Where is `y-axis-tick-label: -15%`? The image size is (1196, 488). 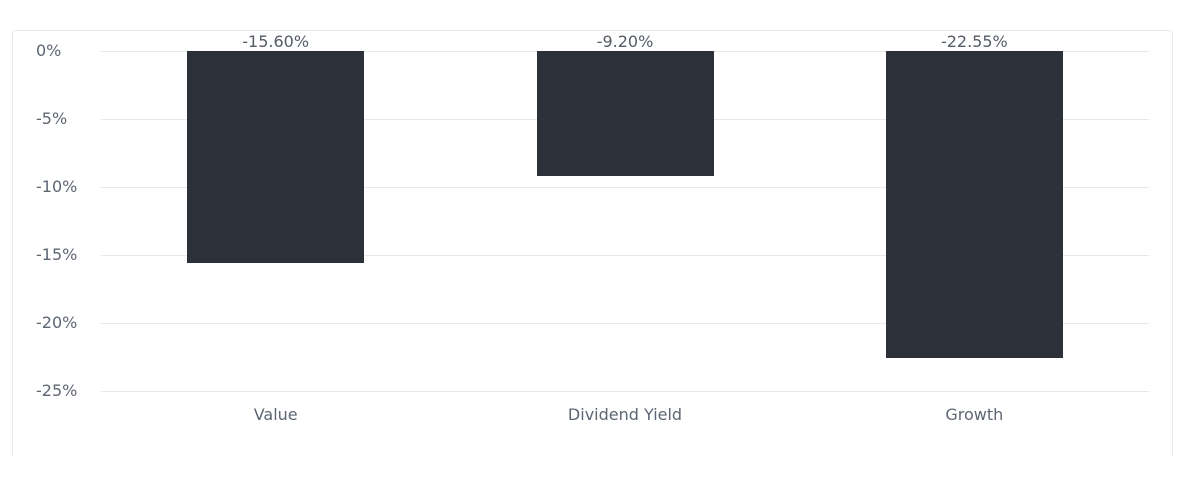 y-axis-tick-label: -15% is located at coordinates (57, 254).